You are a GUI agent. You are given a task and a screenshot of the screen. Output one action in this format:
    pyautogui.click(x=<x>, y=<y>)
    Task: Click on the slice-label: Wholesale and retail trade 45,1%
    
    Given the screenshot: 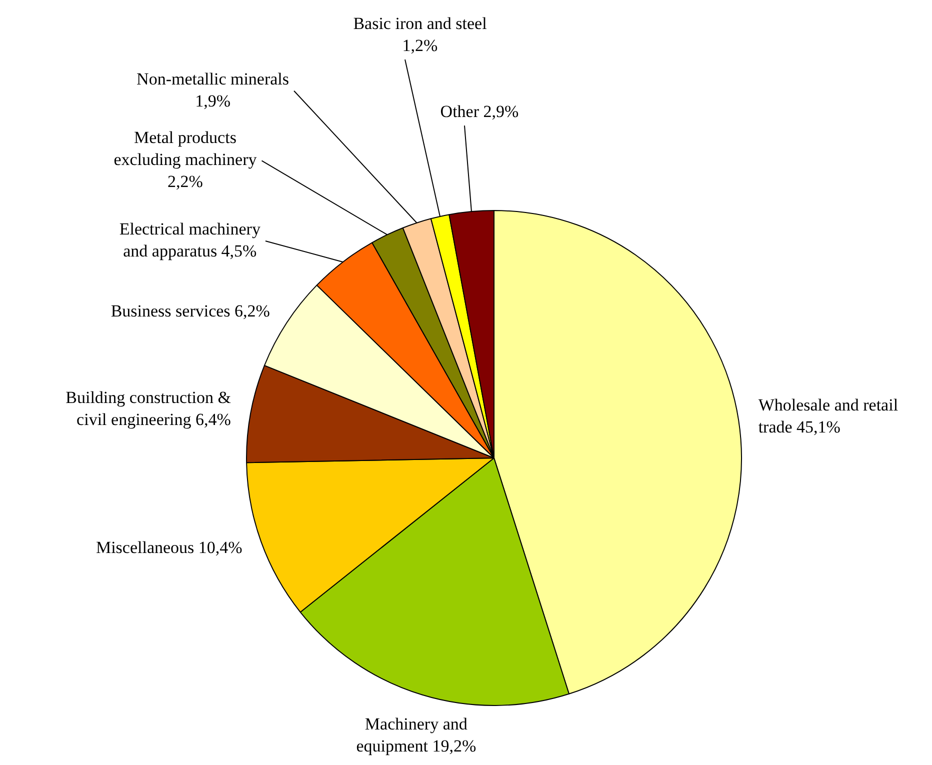 What is the action you would take?
    pyautogui.click(x=828, y=415)
    